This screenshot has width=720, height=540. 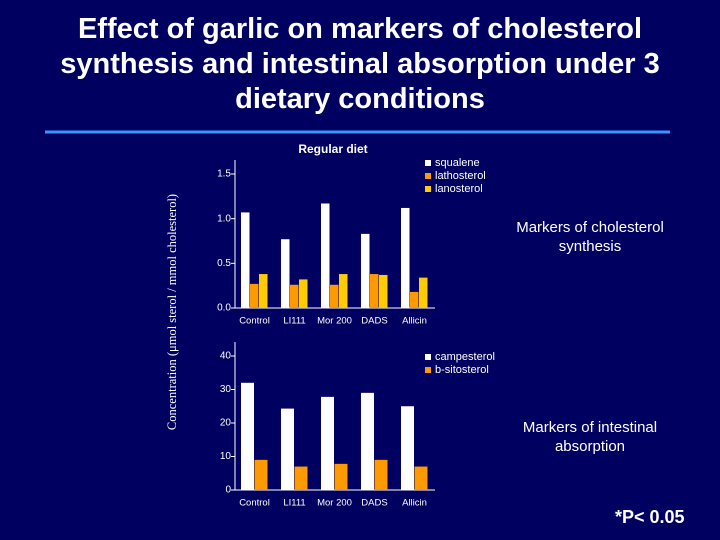 I want to click on legend-label: squalene, so click(x=457, y=163).